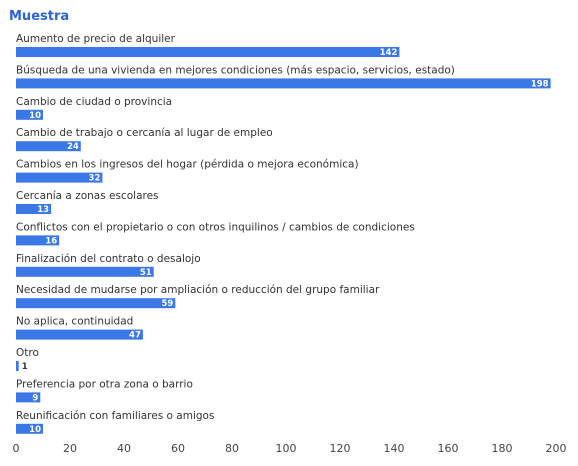  I want to click on x-tick-label: 100, so click(286, 448).